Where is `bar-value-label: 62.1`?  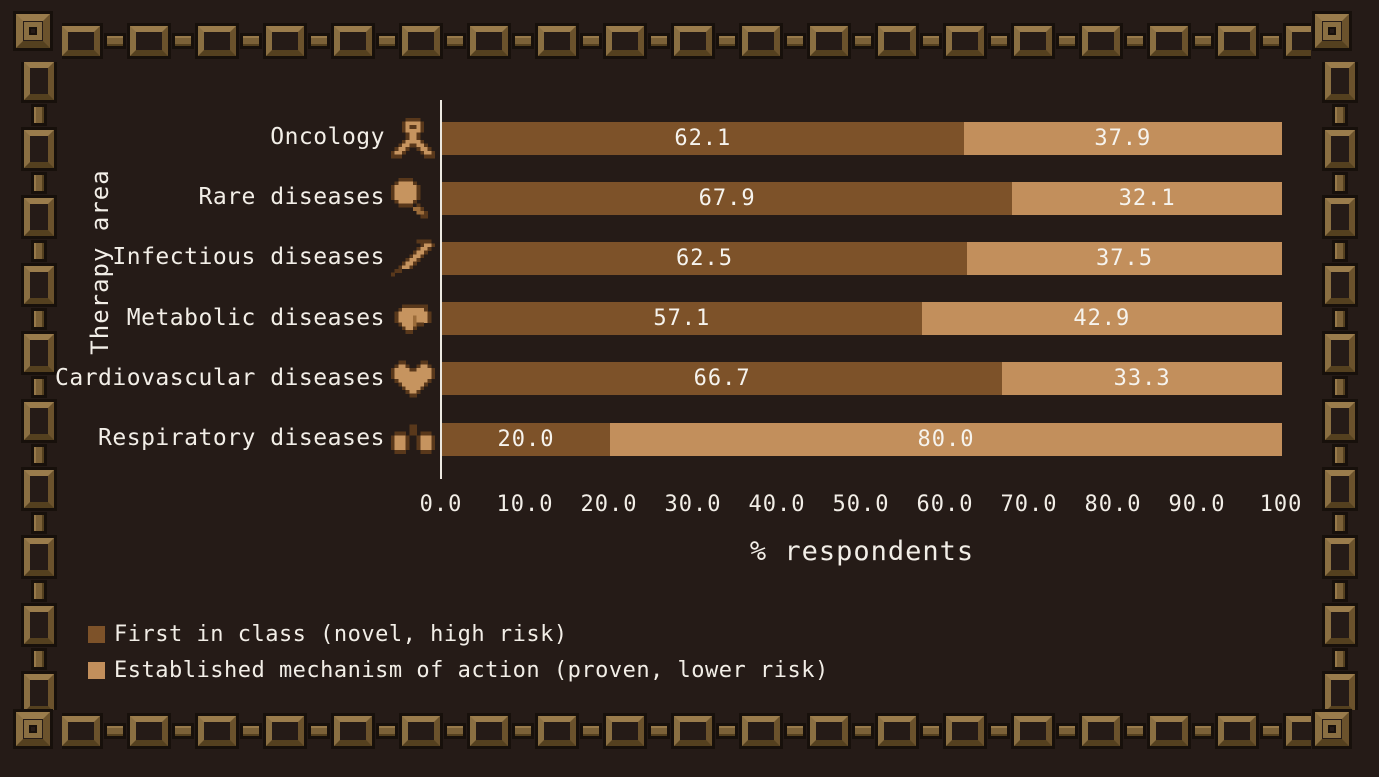
bar-value-label: 62.1 is located at coordinates (703, 138).